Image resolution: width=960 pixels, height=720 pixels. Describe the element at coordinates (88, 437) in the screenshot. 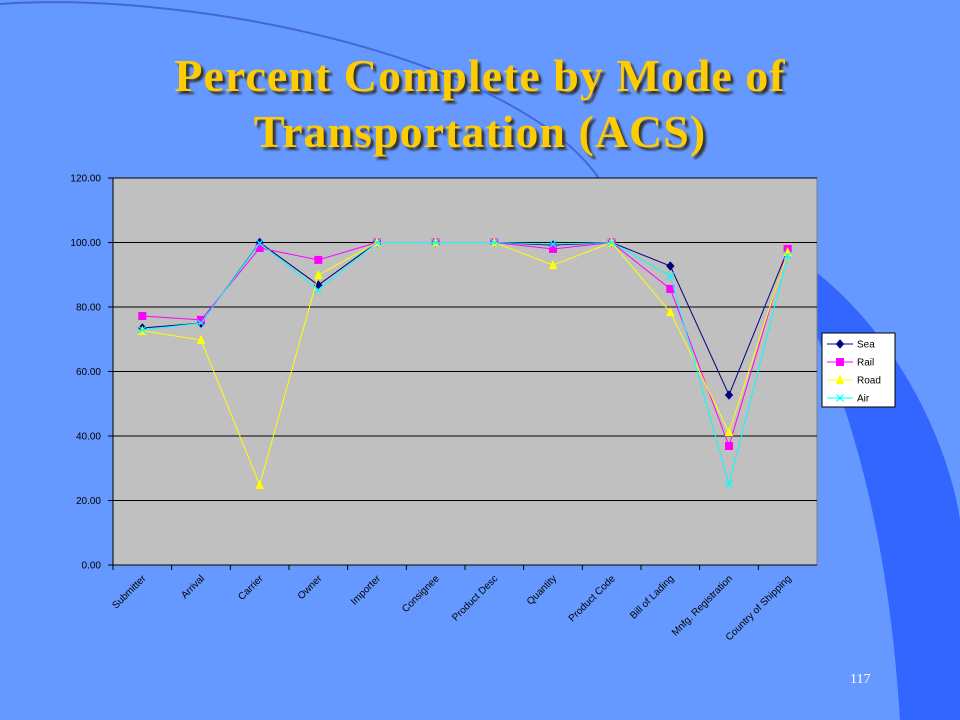

I see `y-tick-label: 40.00` at that location.